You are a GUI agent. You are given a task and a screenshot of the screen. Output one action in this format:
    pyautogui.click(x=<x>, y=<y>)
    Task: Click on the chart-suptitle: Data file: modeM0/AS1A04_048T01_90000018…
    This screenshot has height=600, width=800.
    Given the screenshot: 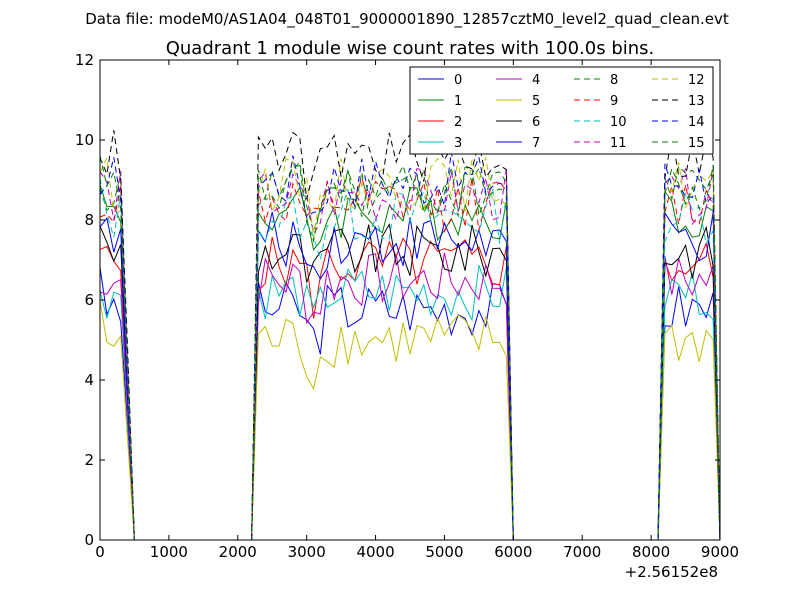 What is the action you would take?
    pyautogui.click(x=407, y=19)
    